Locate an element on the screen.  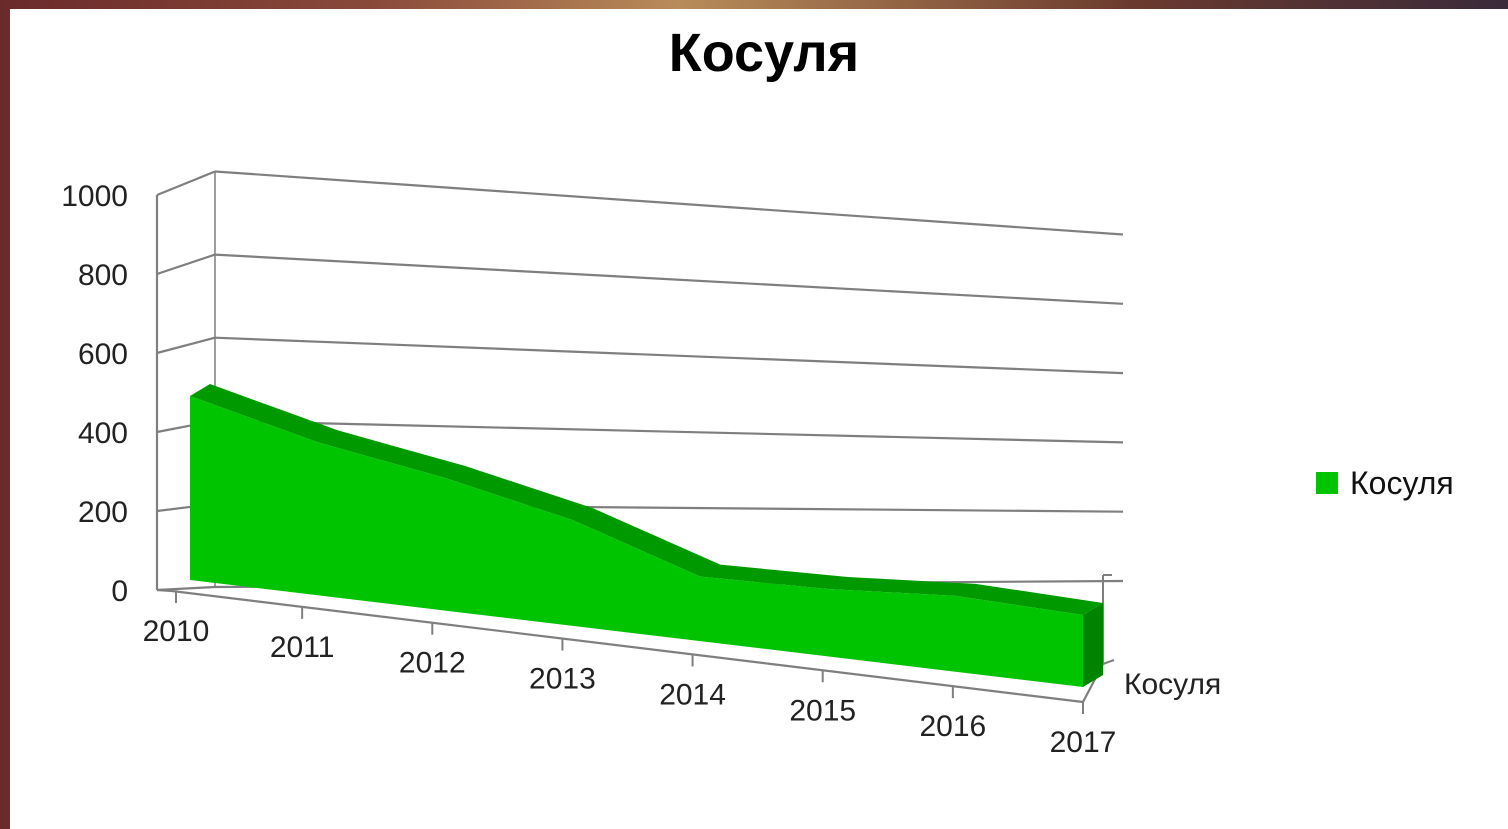
chart-title: Косуля is located at coordinates (764, 53).